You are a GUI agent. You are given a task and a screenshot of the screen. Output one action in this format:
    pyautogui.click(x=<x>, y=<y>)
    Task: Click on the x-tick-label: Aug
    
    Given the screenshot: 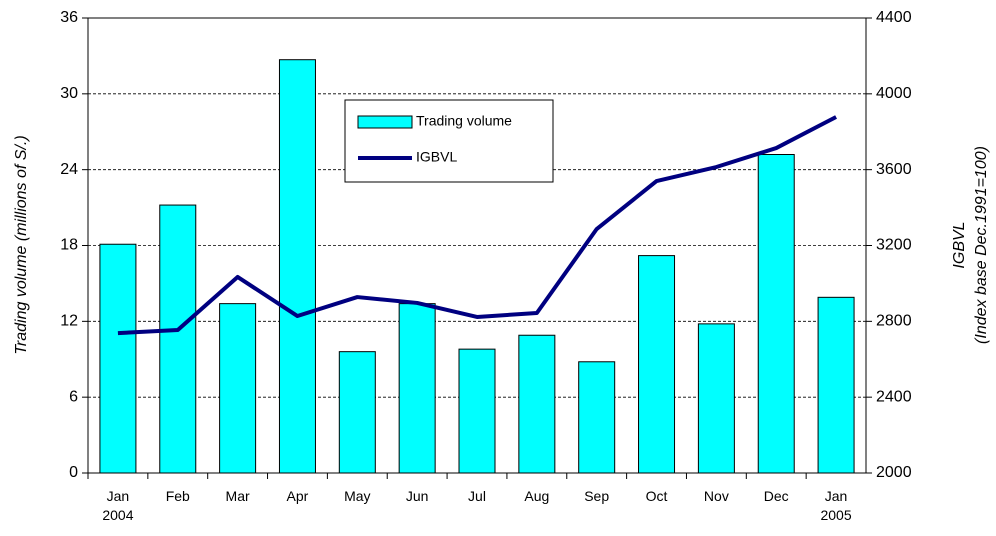 What is the action you would take?
    pyautogui.click(x=537, y=496)
    